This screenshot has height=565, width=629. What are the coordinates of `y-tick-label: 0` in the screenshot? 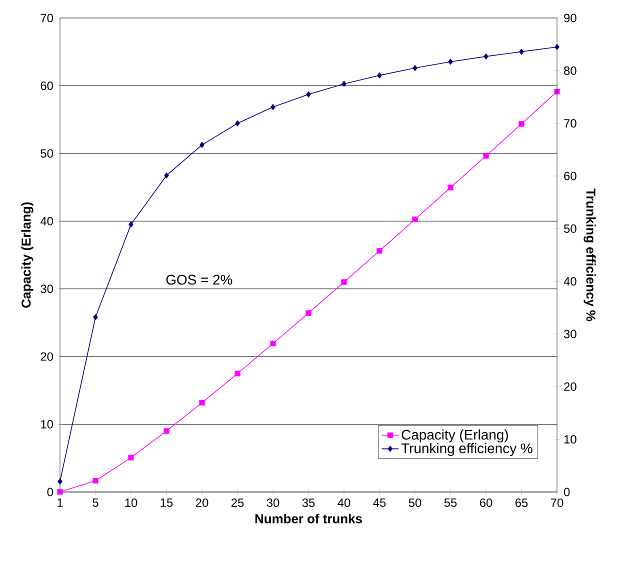 It's located at (50, 492).